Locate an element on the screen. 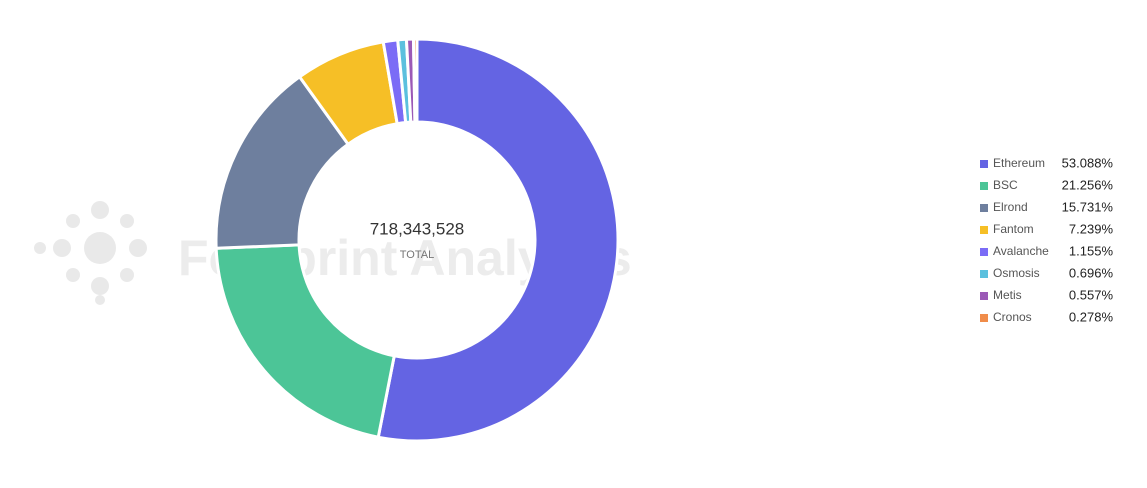 Image resolution: width=1147 pixels, height=488 pixels. center-value: 718,343,528 is located at coordinates (417, 228).